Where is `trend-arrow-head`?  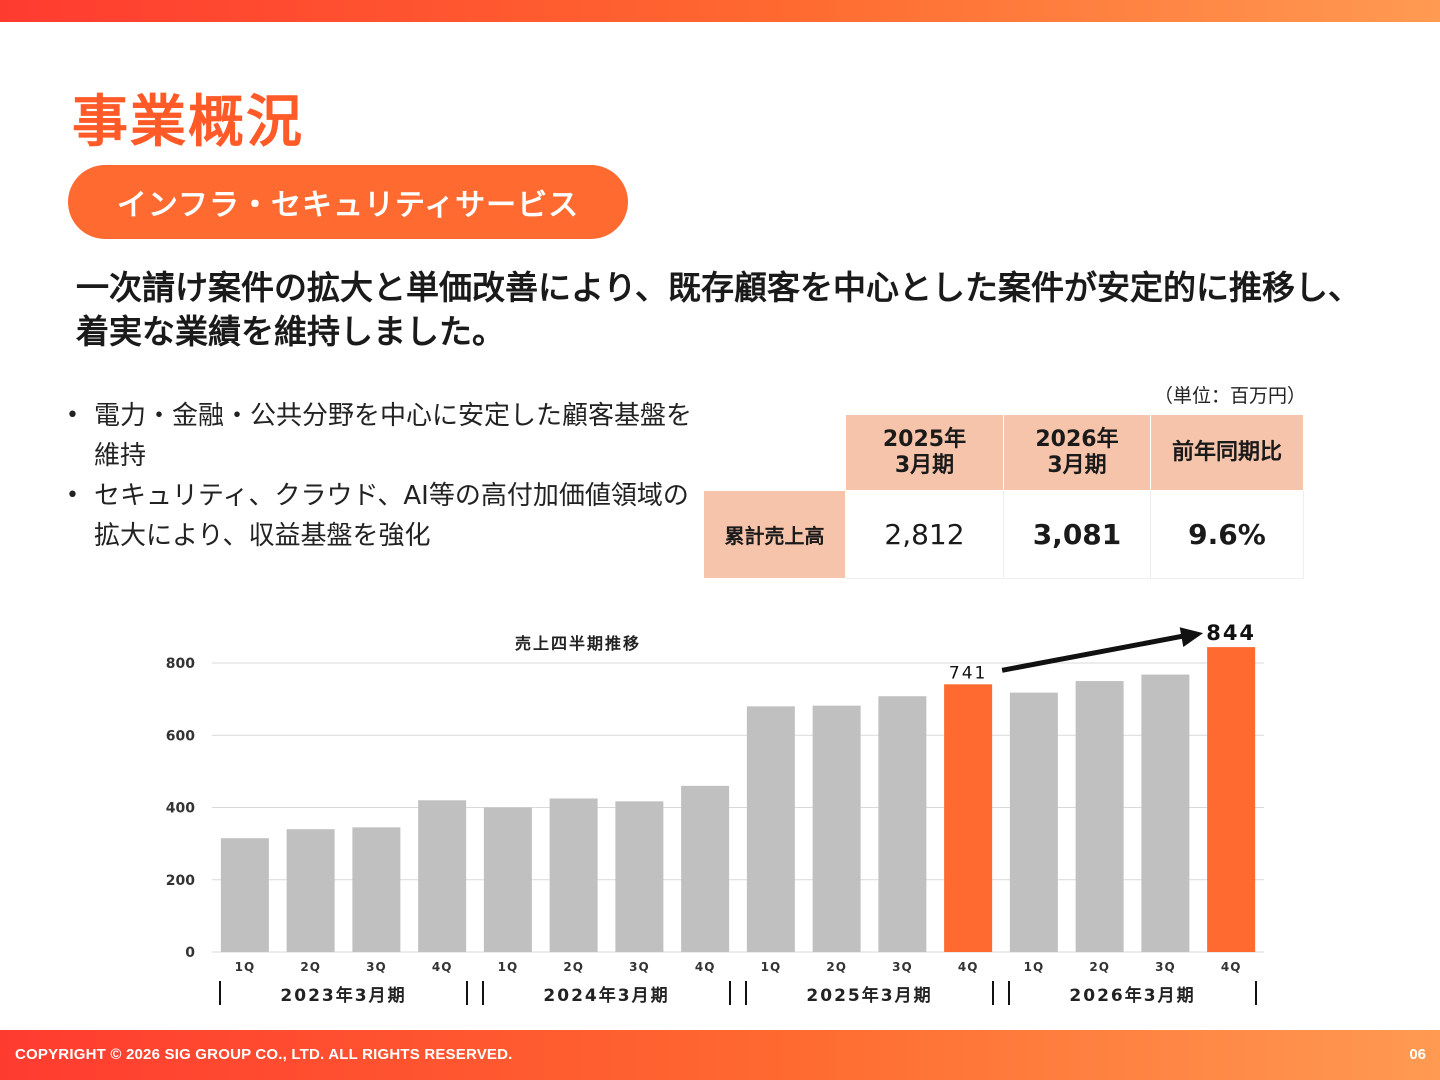 trend-arrow-head is located at coordinates (1191, 637).